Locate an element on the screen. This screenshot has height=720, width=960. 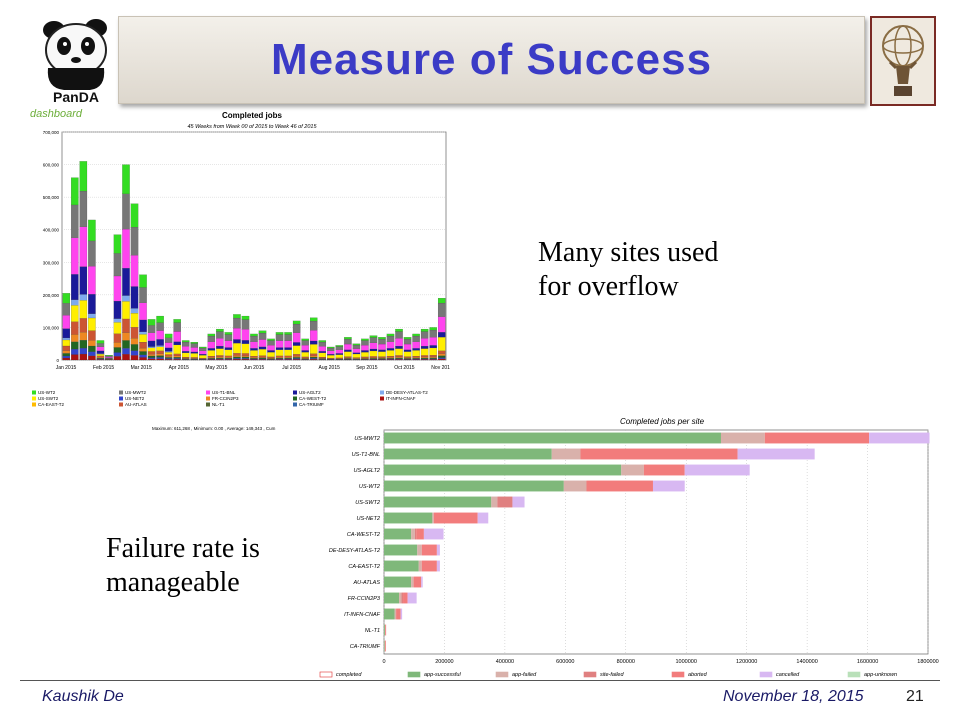
chart2-x-tick: 1600000 is located at coordinates (867, 662).